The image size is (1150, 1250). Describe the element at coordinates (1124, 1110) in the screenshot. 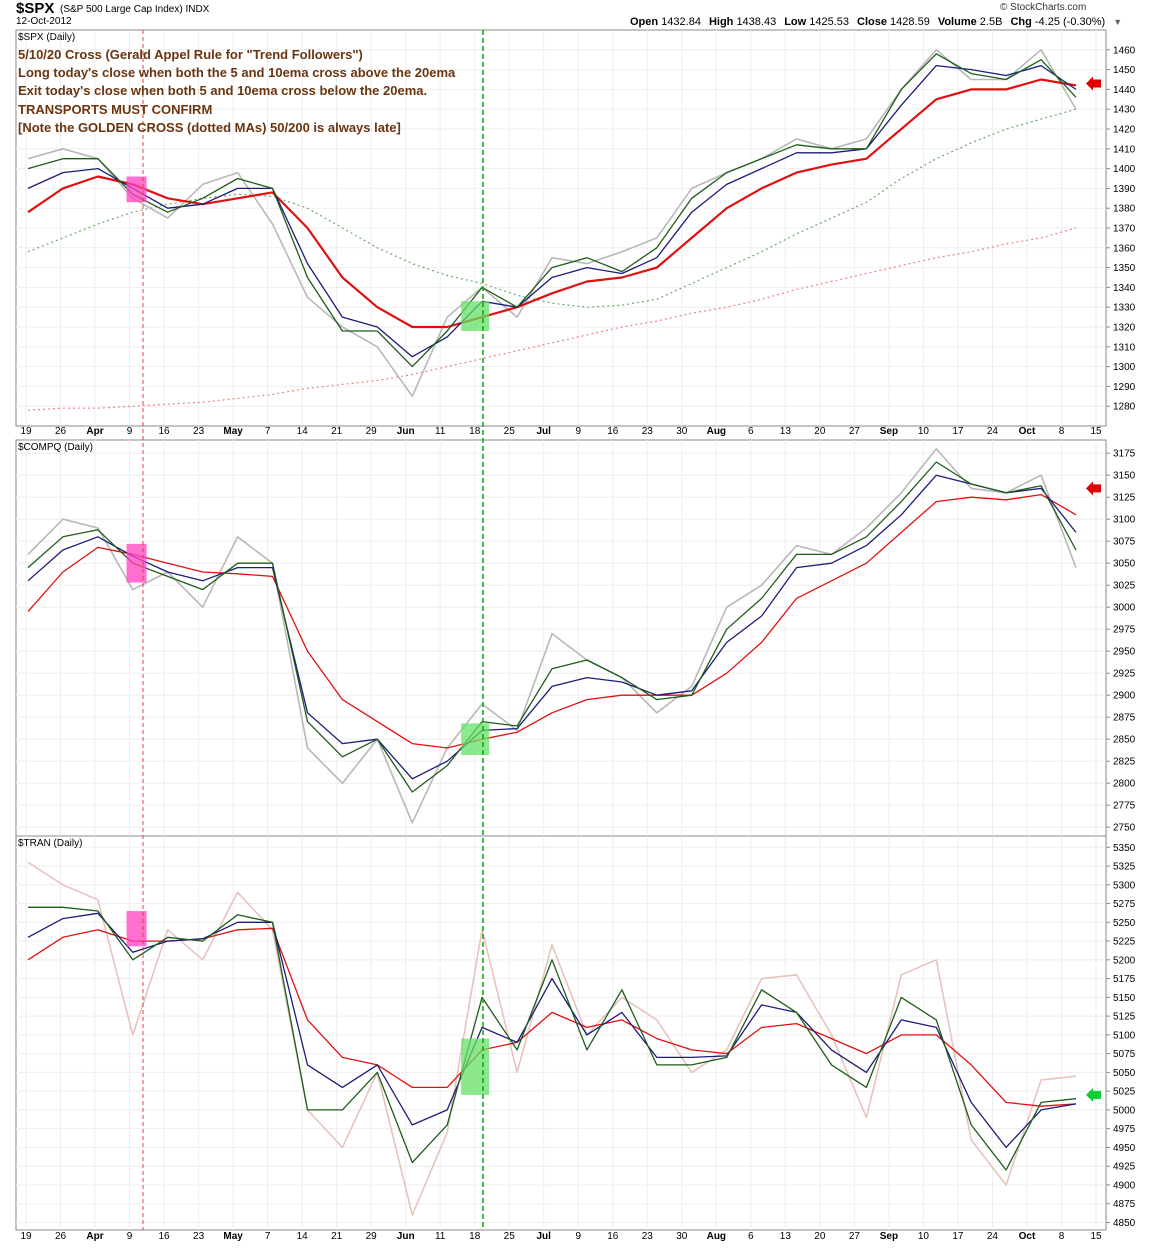

I see `y-tick-label: 5000` at that location.